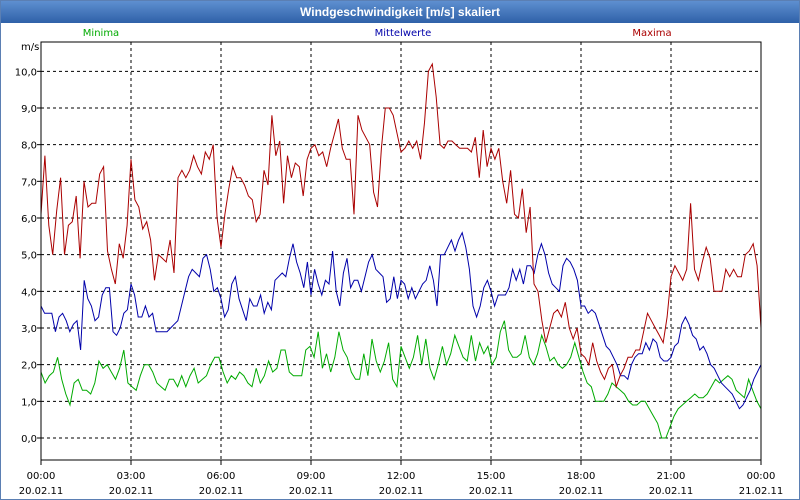 This screenshot has height=500, width=800. Describe the element at coordinates (311, 476) in the screenshot. I see `x-tick-time-label: 09:00` at that location.